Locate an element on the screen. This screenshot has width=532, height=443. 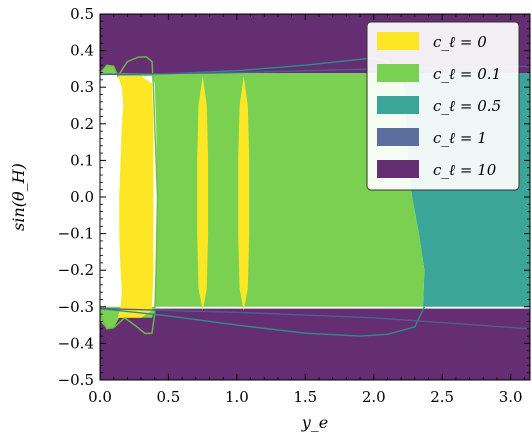
x-tick-label: 3.0 is located at coordinates (511, 397).